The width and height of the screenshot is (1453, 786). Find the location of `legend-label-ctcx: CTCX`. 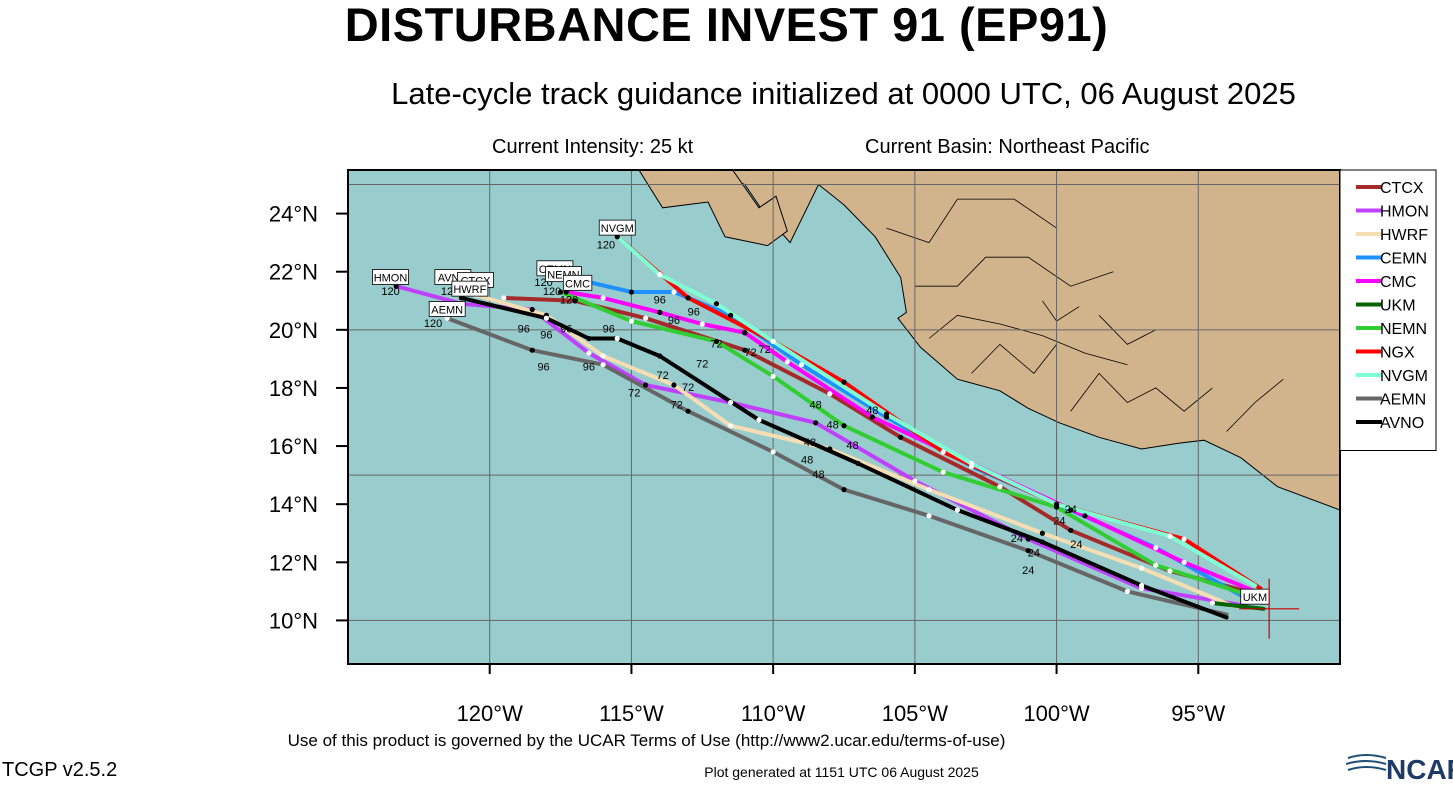

legend-label-ctcx: CTCX is located at coordinates (1402, 188).